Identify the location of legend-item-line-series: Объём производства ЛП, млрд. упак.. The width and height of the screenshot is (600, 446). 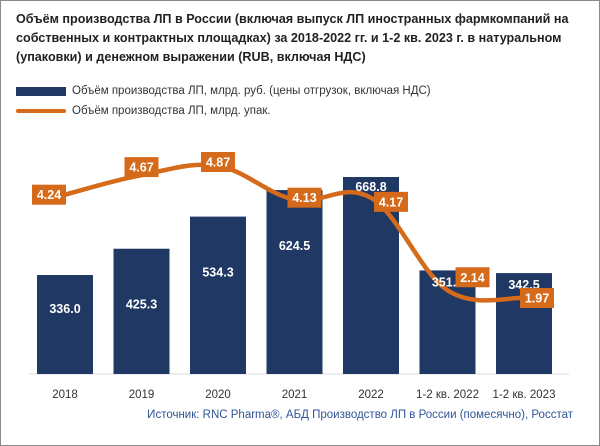
(143, 111).